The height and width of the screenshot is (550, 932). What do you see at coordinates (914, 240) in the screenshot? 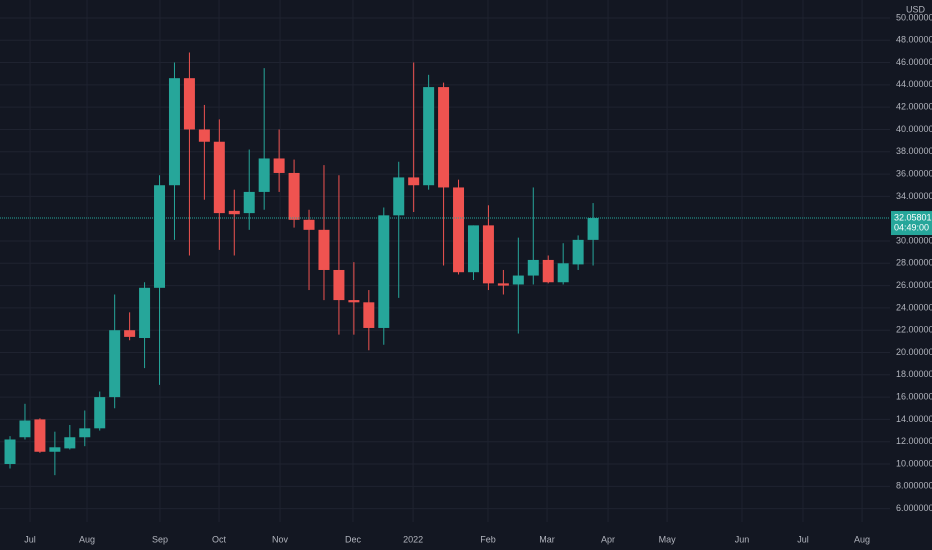
I see `y-tick-label: 30.0000000` at bounding box center [914, 240].